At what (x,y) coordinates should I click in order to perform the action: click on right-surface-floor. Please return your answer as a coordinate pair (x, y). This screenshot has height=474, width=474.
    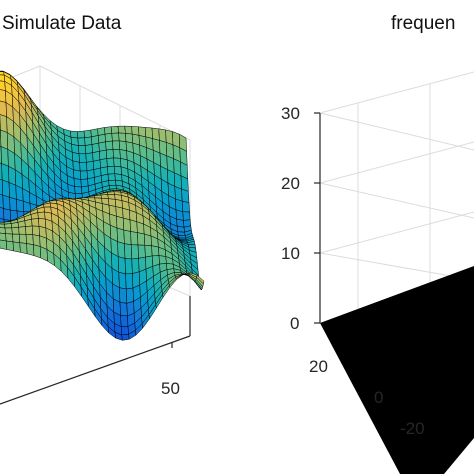
    Looking at the image, I should click on (397, 370).